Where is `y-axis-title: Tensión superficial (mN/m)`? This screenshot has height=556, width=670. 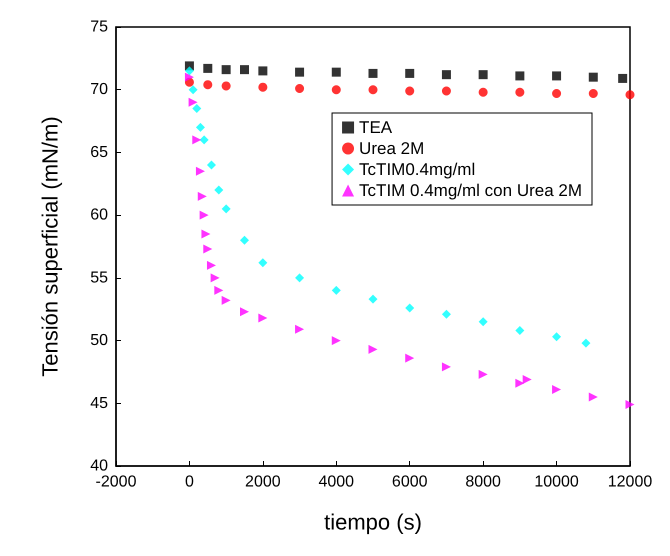 y-axis-title: Tensión superficial (mN/m) is located at coordinates (50, 246).